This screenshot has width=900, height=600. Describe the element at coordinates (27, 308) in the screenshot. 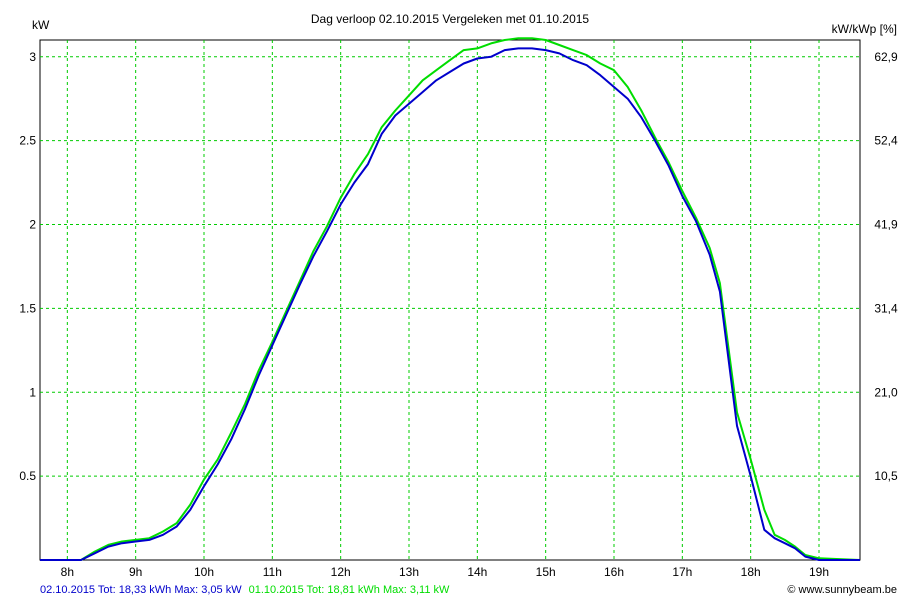

I see `y-left-tick-label-1.5: 1.5` at that location.